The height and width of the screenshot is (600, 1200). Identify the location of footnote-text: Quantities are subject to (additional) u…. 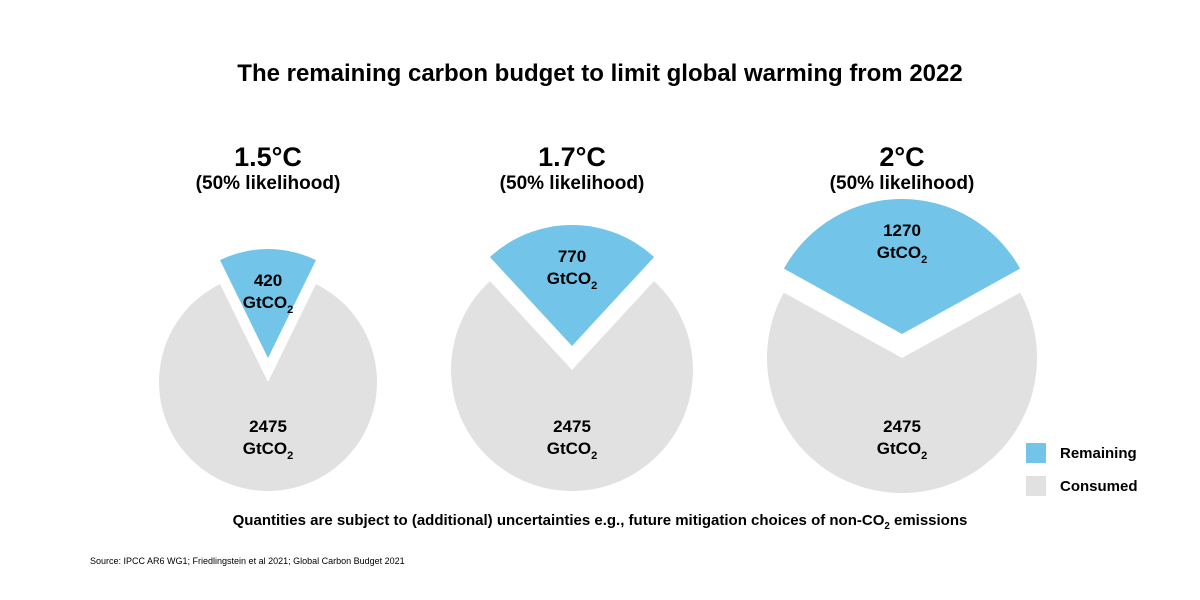
(558, 520).